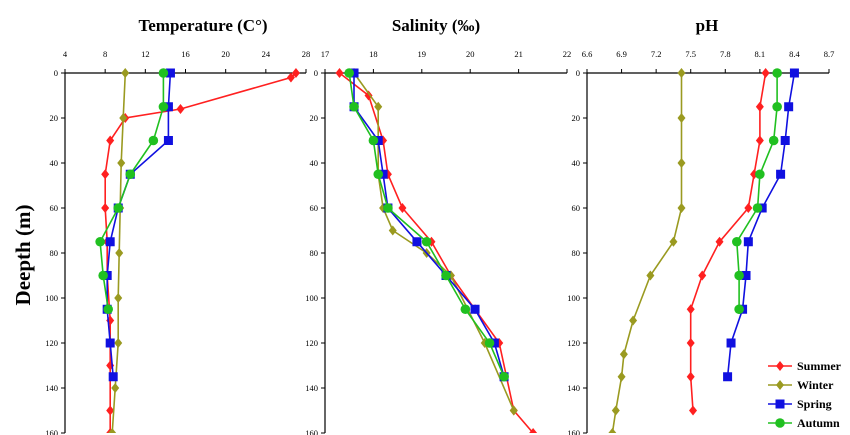 Image resolution: width=850 pixels, height=435 pixels. I want to click on x-tick-label: 6.9, so click(621, 54).